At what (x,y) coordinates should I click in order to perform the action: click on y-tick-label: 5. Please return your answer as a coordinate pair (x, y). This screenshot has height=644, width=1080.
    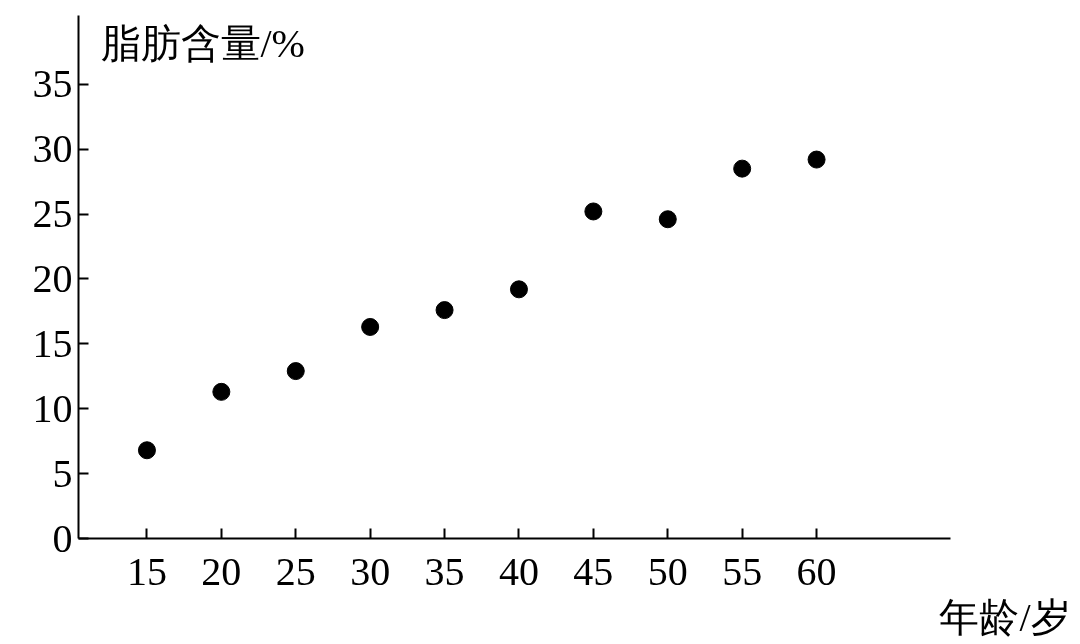
    Looking at the image, I should click on (62, 473).